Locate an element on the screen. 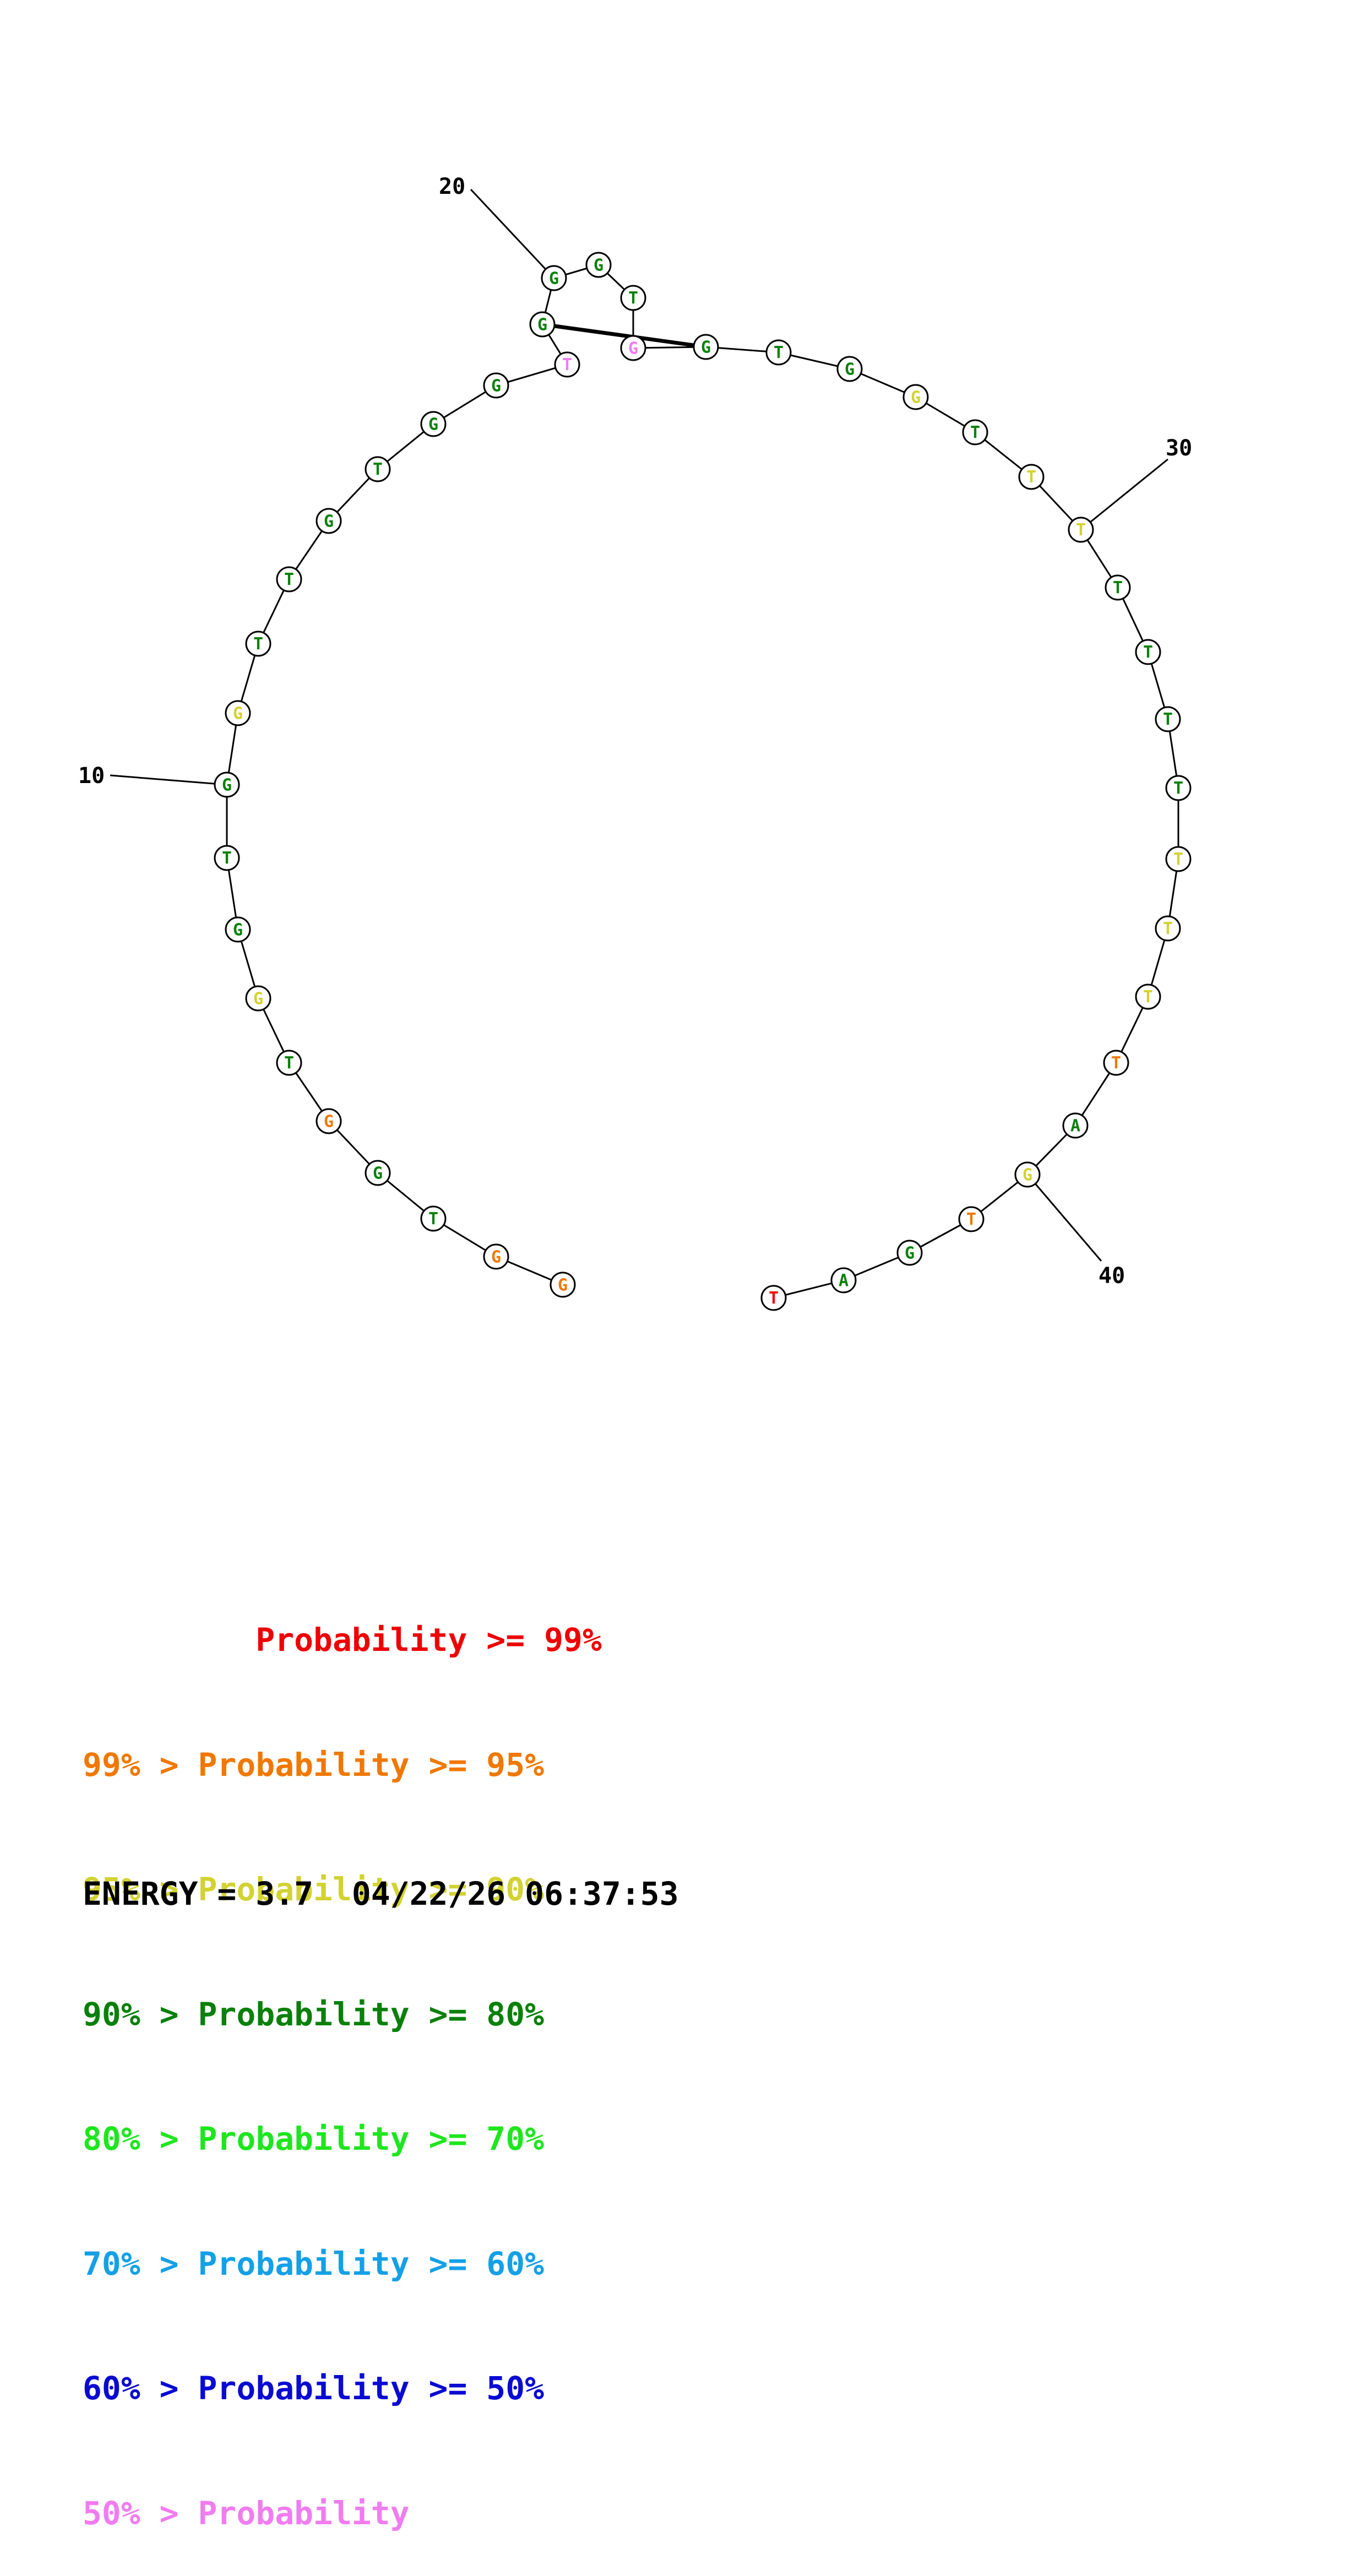 The image size is (1365, 2576). legend-row: 90% > Probability >= 80% is located at coordinates (343, 2015).